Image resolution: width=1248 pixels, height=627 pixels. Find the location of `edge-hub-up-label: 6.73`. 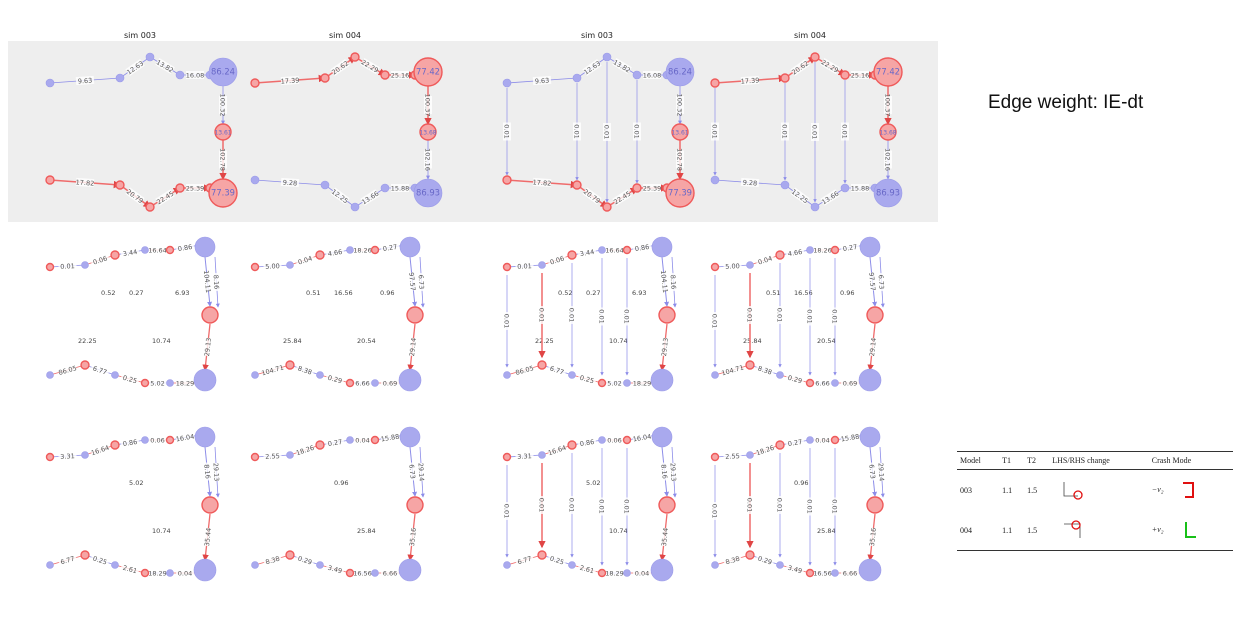

edge-hub-up-label: 6.73 is located at coordinates (871, 471).